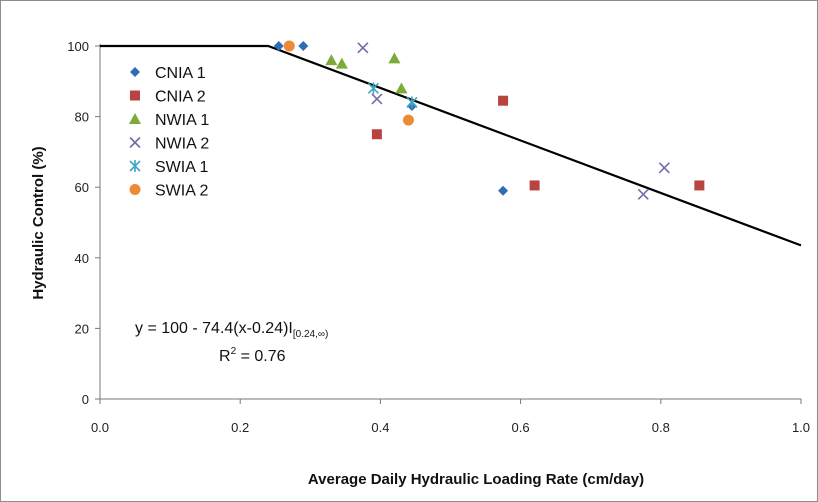 The image size is (818, 502). What do you see at coordinates (181, 167) in the screenshot?
I see `legend-label: SWIA 1` at bounding box center [181, 167].